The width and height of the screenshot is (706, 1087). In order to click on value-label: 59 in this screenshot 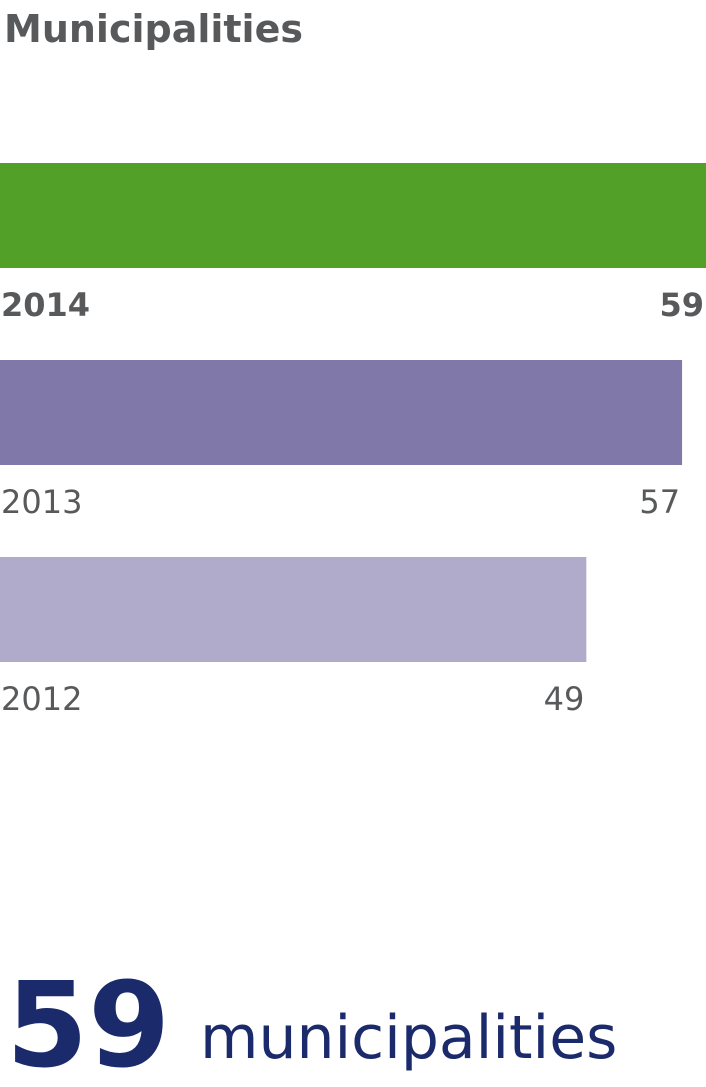, I will do `click(681, 305)`.